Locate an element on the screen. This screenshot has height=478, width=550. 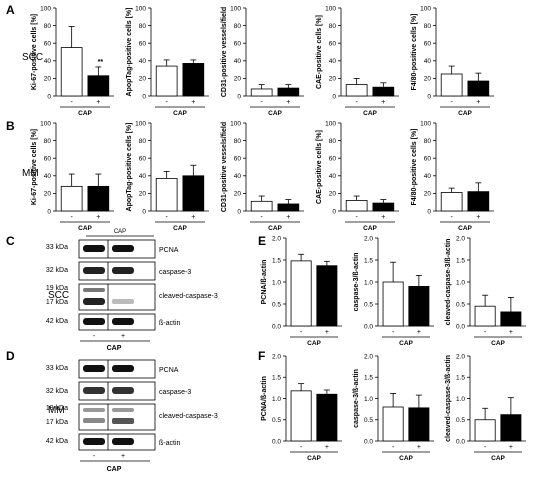
chart-a-2-y-tick-label: 40 is located at coordinates (143, 61).